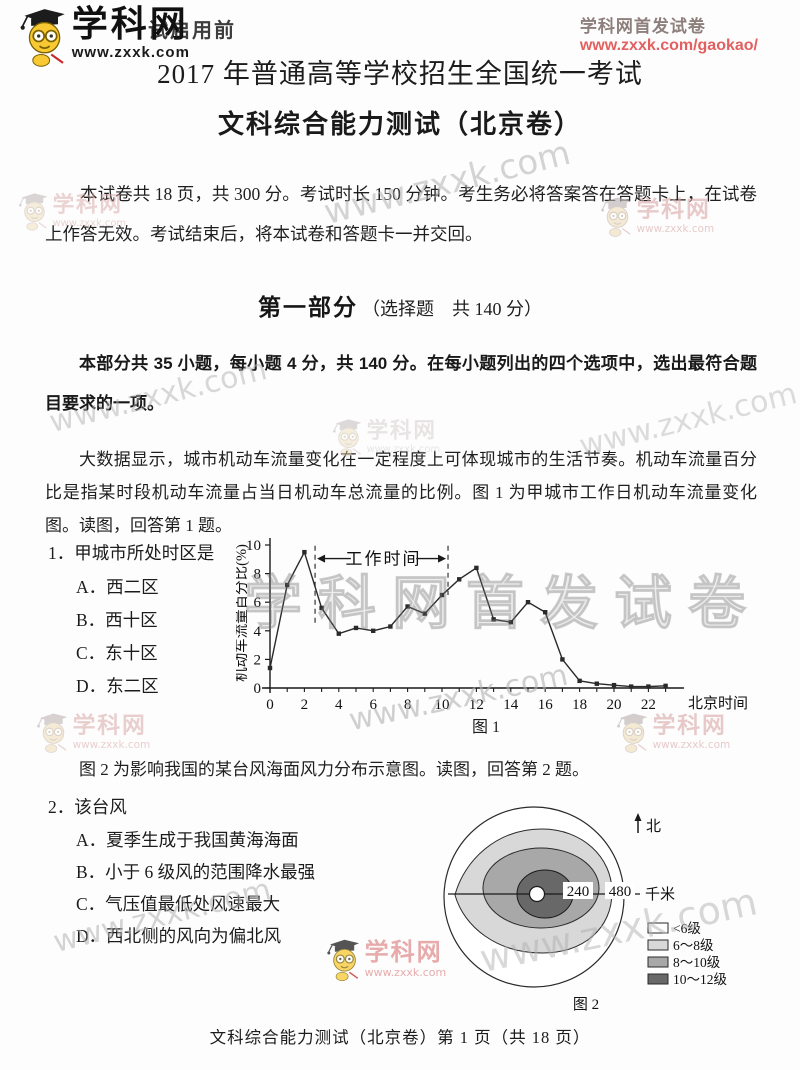 Image resolution: width=800 pixels, height=1070 pixels. I want to click on brand-name: 学科网, so click(130, 23).